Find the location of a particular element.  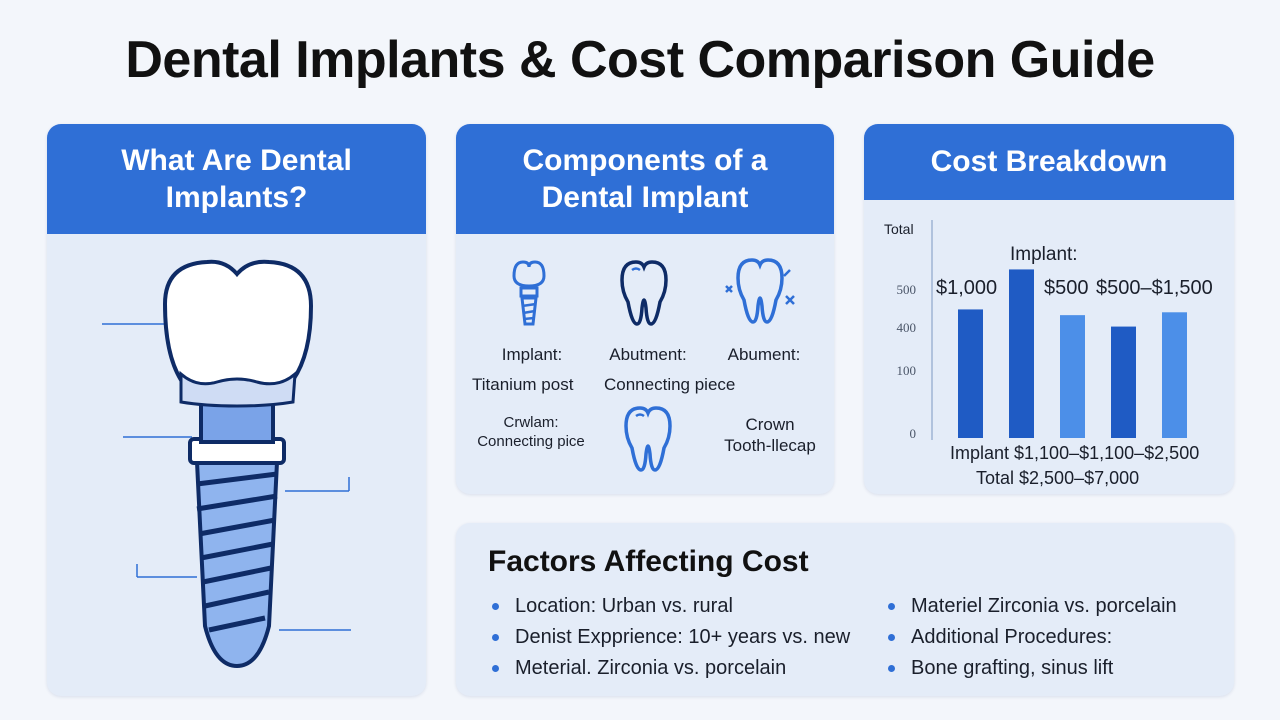

factor-item: Bone grafting, sinus lift is located at coordinates (1032, 668).